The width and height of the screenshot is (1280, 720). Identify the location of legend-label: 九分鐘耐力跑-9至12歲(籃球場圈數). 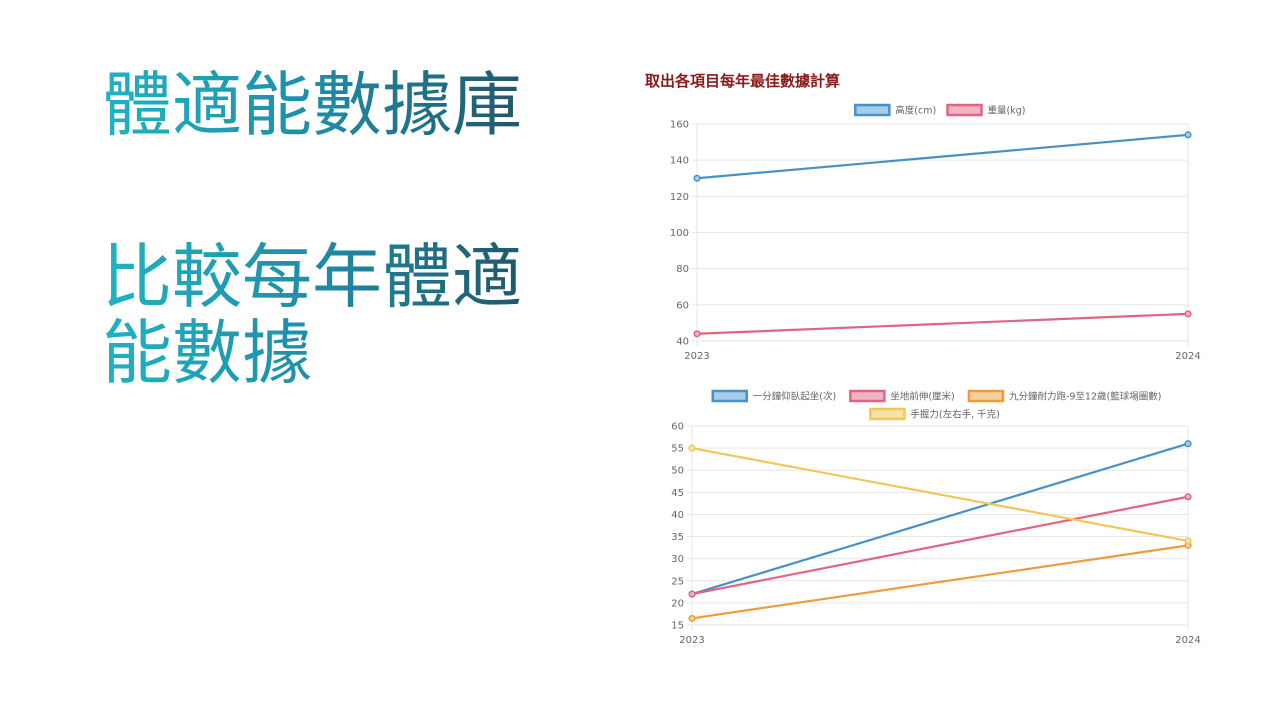
(1085, 397).